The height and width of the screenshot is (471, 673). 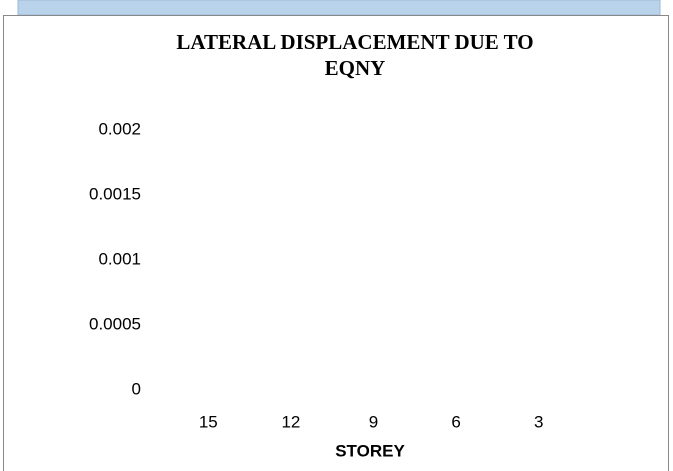 I want to click on y-tick-label: 0.001, so click(x=119, y=258).